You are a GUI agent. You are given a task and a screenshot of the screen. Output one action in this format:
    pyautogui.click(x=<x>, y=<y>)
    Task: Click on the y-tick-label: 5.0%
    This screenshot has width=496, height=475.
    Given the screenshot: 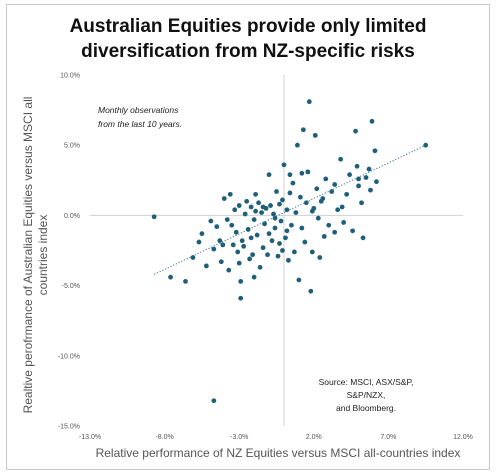 What is the action you would take?
    pyautogui.click(x=72, y=146)
    